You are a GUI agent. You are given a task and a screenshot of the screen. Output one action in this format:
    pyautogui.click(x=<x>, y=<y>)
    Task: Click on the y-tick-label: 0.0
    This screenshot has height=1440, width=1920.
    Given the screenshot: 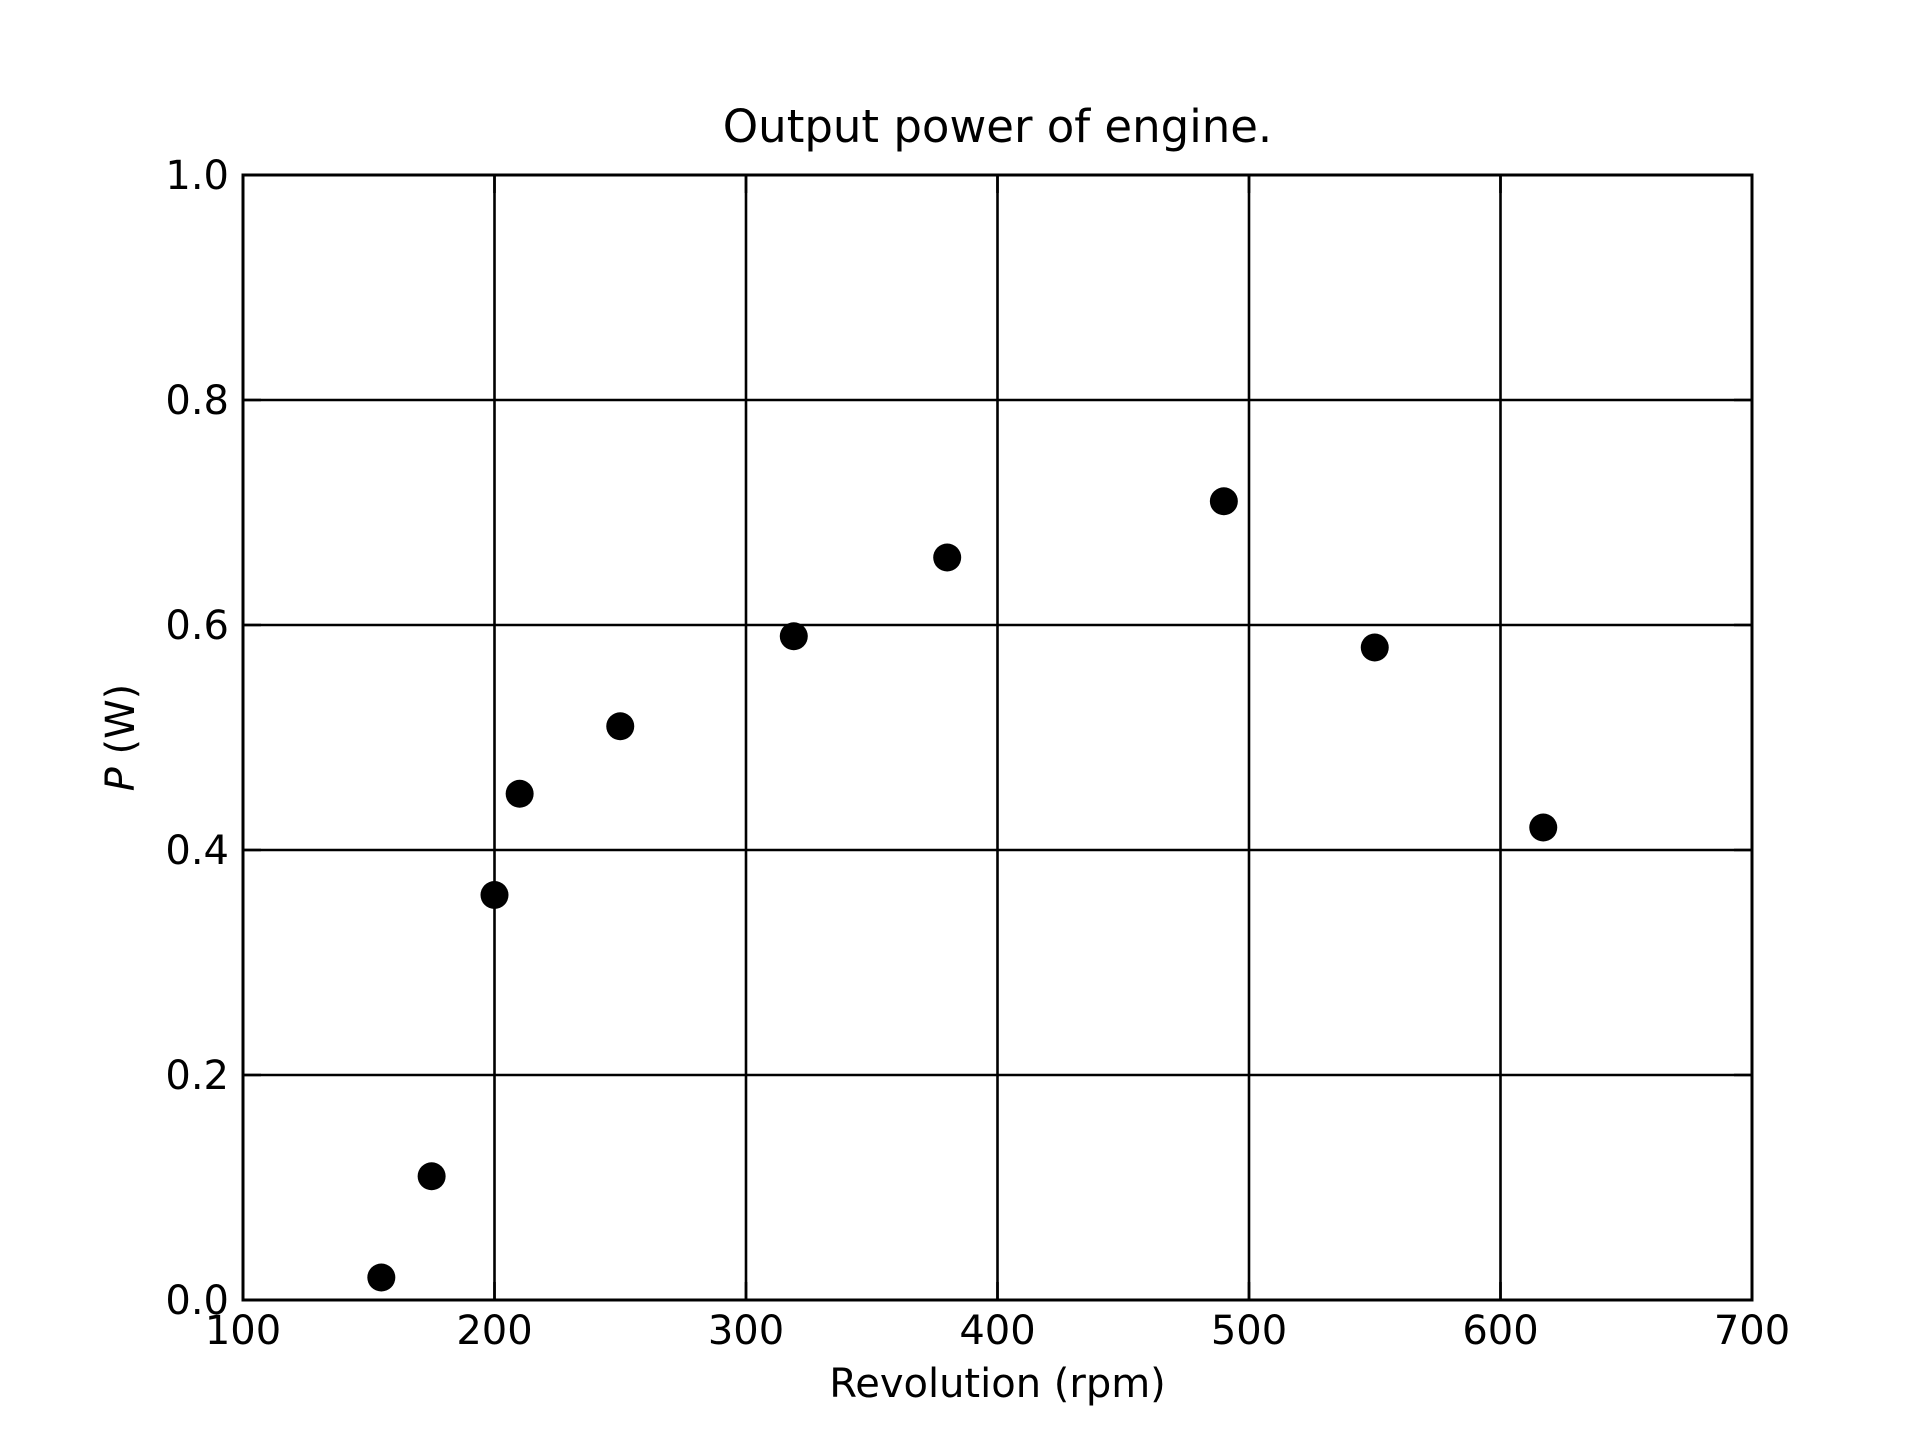 What is the action you would take?
    pyautogui.click(x=197, y=1301)
    